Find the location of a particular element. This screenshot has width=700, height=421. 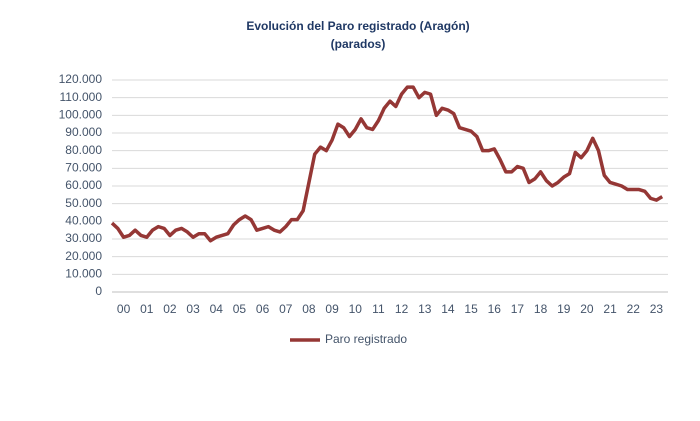

chart-title: Evolución del Paro registrado (Aragón) is located at coordinates (357, 26).